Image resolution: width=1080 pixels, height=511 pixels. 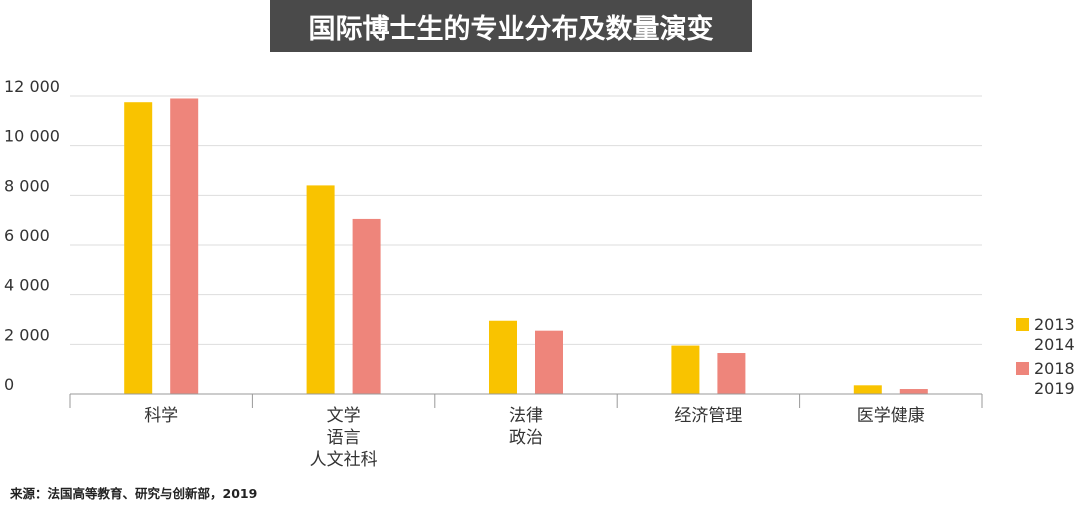 What do you see at coordinates (1054, 324) in the screenshot?
I see `legend-label: 2013` at bounding box center [1054, 324].